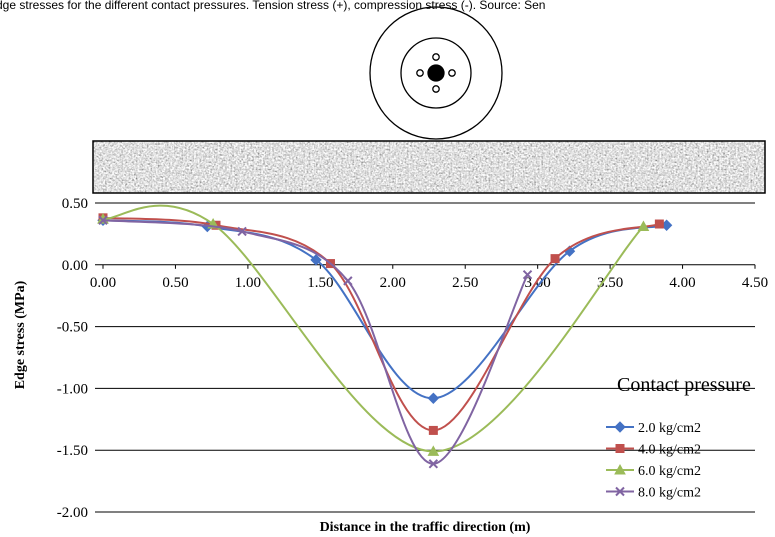 The width and height of the screenshot is (775, 537). Describe the element at coordinates (465, 283) in the screenshot. I see `x-tick-label: 2.50` at that location.